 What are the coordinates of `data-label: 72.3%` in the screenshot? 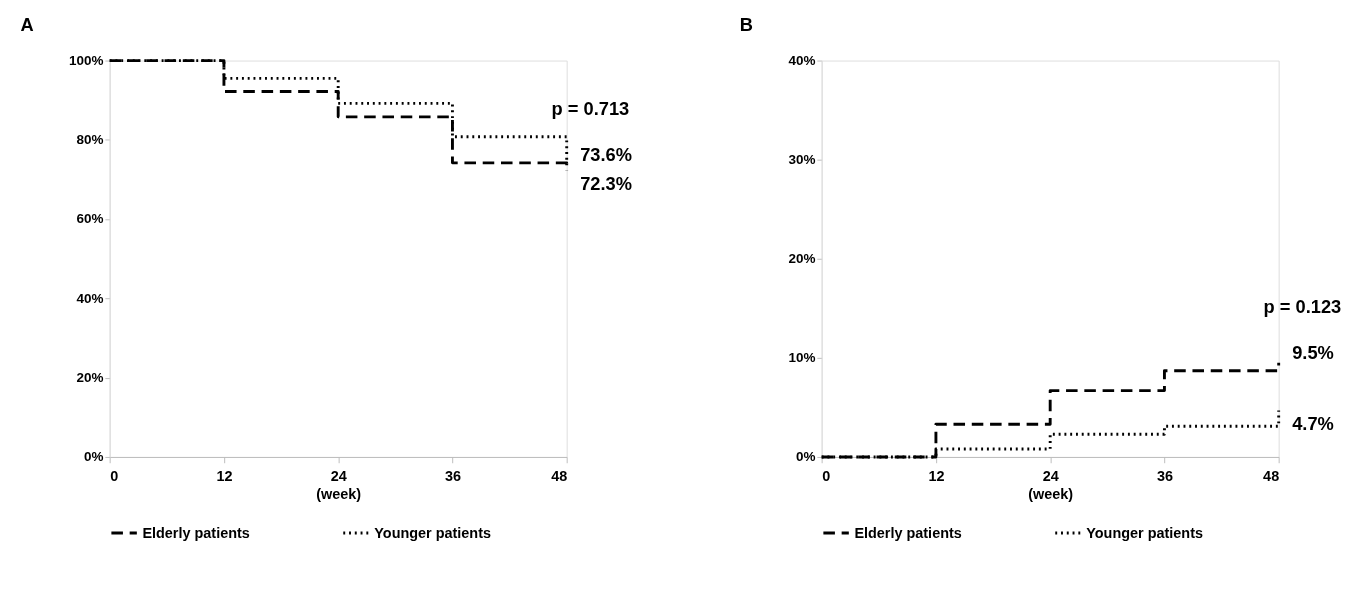 It's located at (606, 183).